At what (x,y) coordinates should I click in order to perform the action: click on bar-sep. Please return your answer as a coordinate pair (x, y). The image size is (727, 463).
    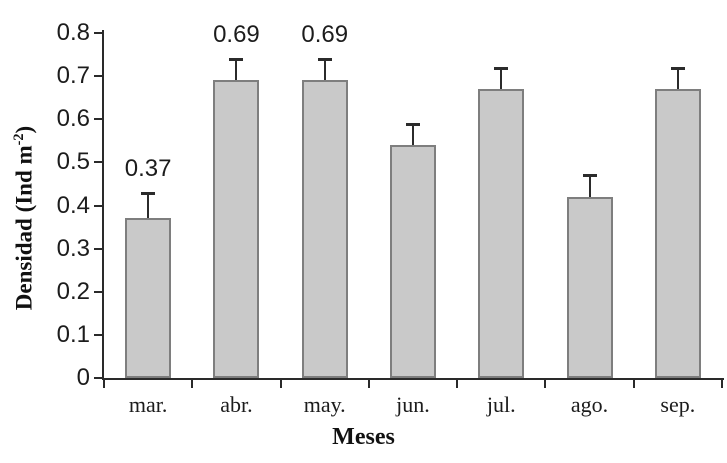
    Looking at the image, I should click on (677, 233).